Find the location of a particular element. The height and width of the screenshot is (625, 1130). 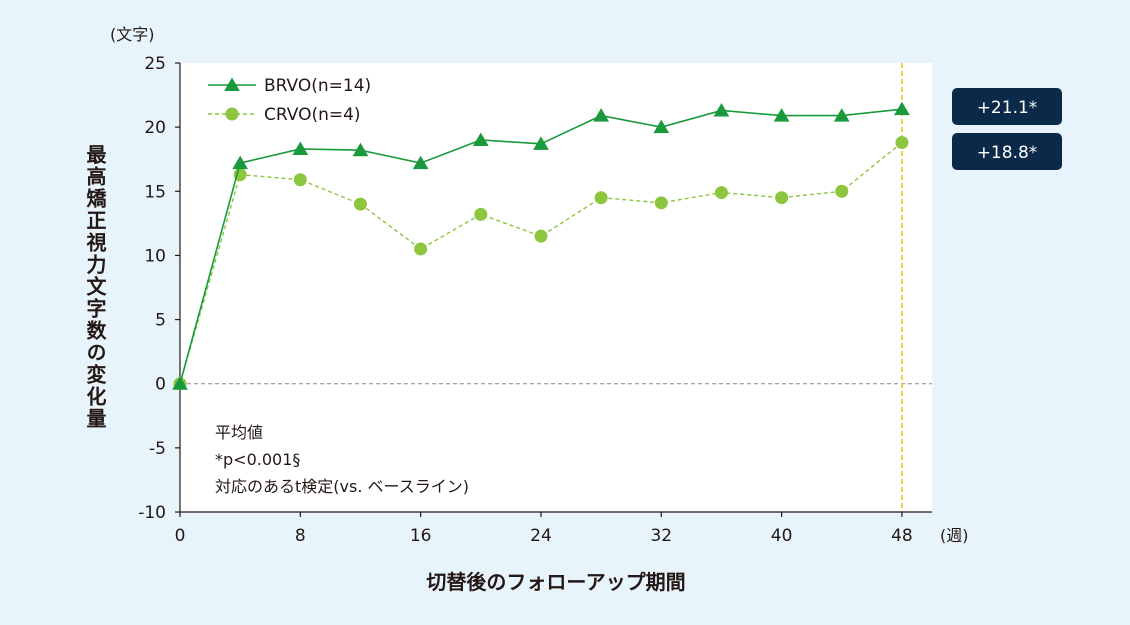

y-tick-label: 10 is located at coordinates (155, 256).